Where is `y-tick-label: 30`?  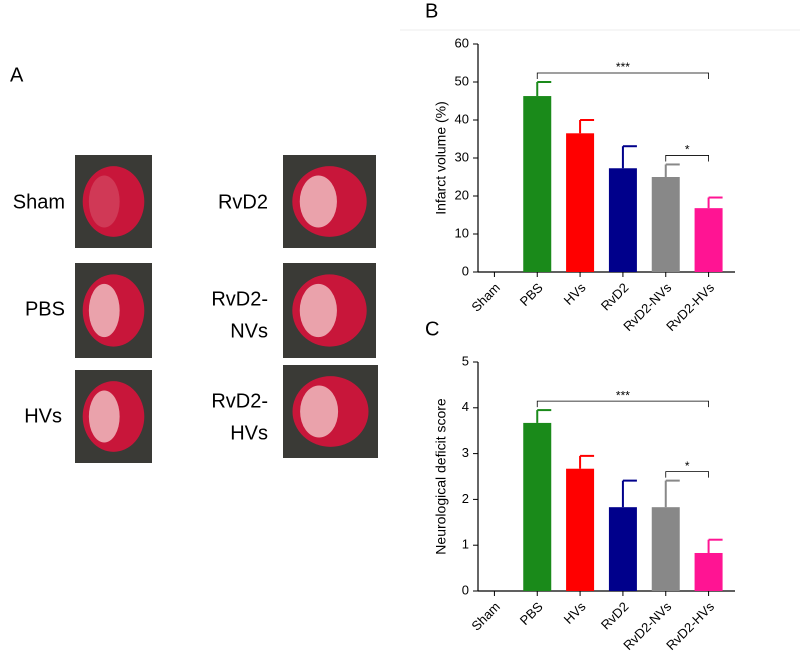 y-tick-label: 30 is located at coordinates (462, 156).